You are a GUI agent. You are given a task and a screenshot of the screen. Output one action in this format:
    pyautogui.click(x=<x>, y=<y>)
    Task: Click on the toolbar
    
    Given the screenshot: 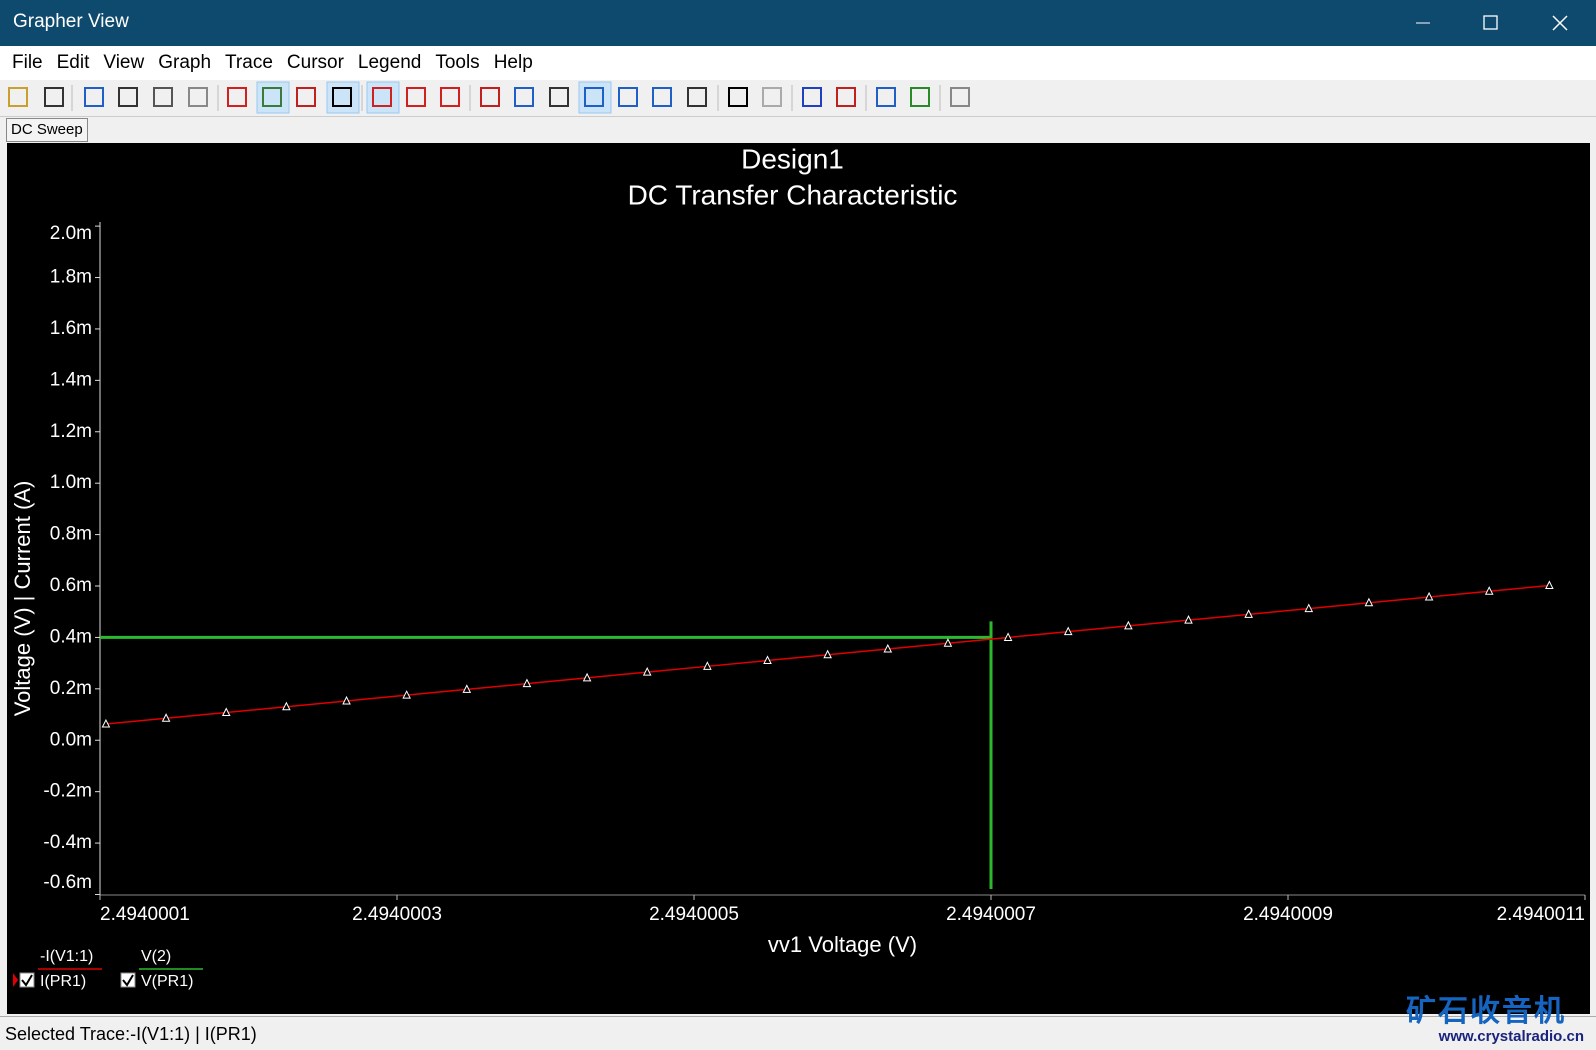 What is the action you would take?
    pyautogui.click(x=798, y=98)
    